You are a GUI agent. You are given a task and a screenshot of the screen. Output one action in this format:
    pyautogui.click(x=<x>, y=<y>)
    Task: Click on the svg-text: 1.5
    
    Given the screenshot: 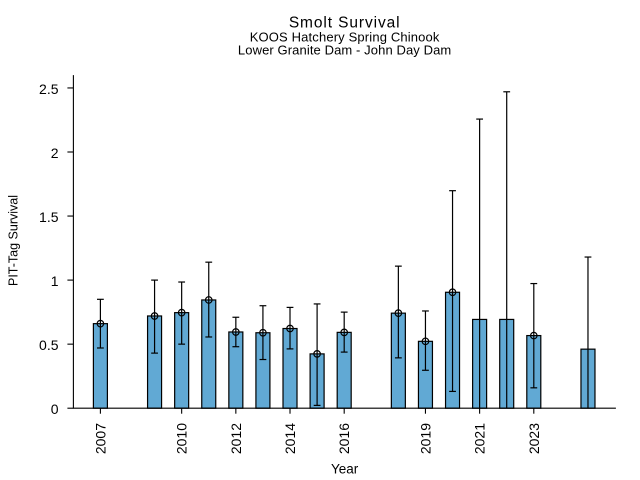 What is the action you would take?
    pyautogui.click(x=49, y=217)
    